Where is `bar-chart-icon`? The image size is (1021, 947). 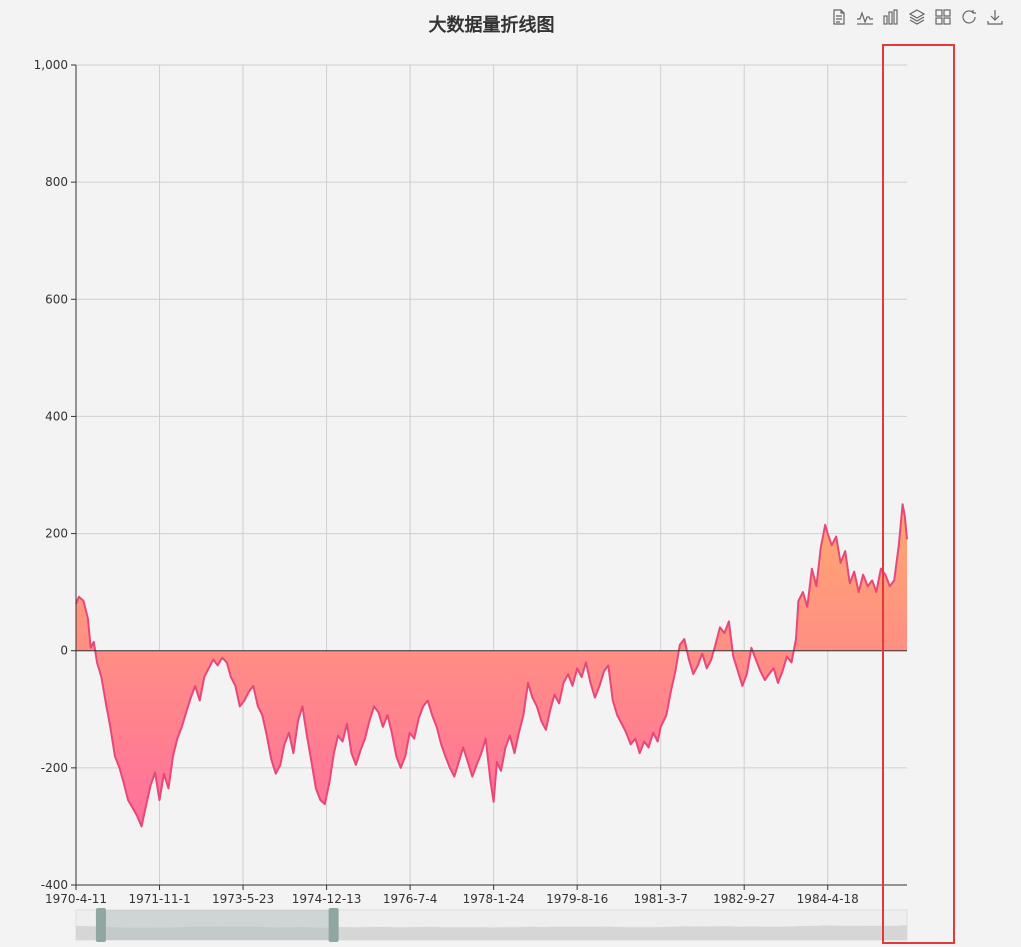
bar-chart-icon is located at coordinates (891, 17).